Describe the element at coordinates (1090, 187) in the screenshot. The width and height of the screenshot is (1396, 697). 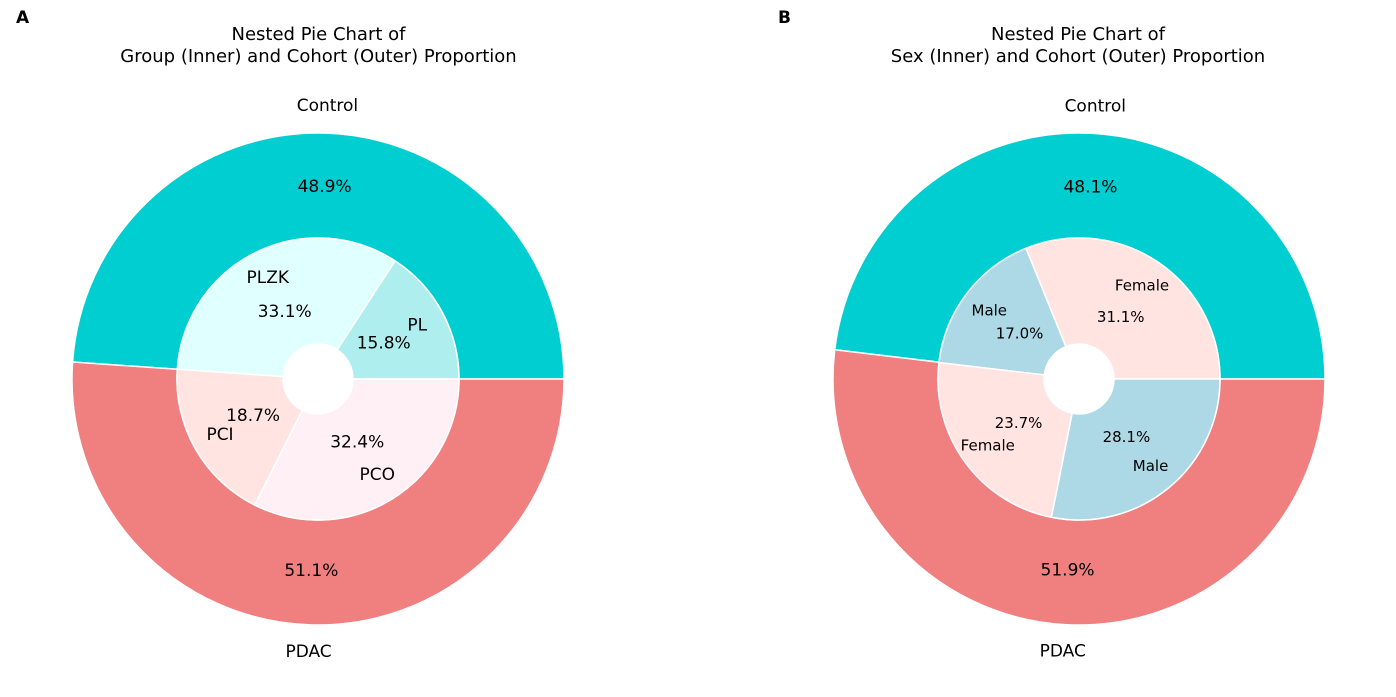
I see `outer-slice-pct-label: 48.1%` at that location.